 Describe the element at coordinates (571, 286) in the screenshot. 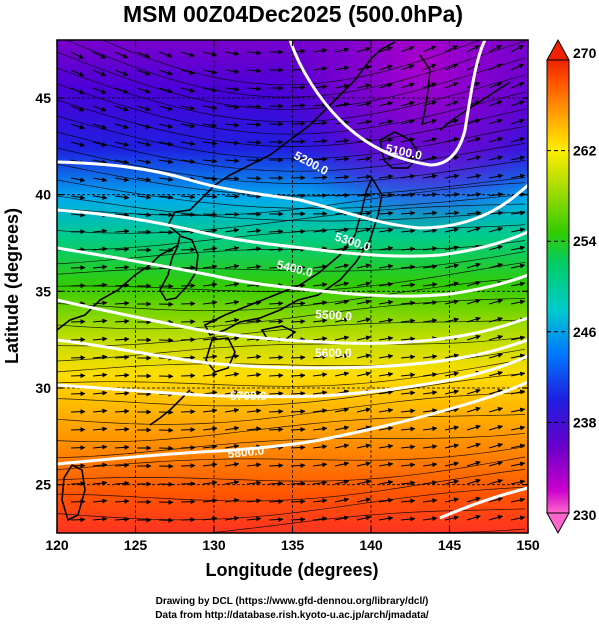

I see `colorbar: 270 262 254 246 238 230` at that location.